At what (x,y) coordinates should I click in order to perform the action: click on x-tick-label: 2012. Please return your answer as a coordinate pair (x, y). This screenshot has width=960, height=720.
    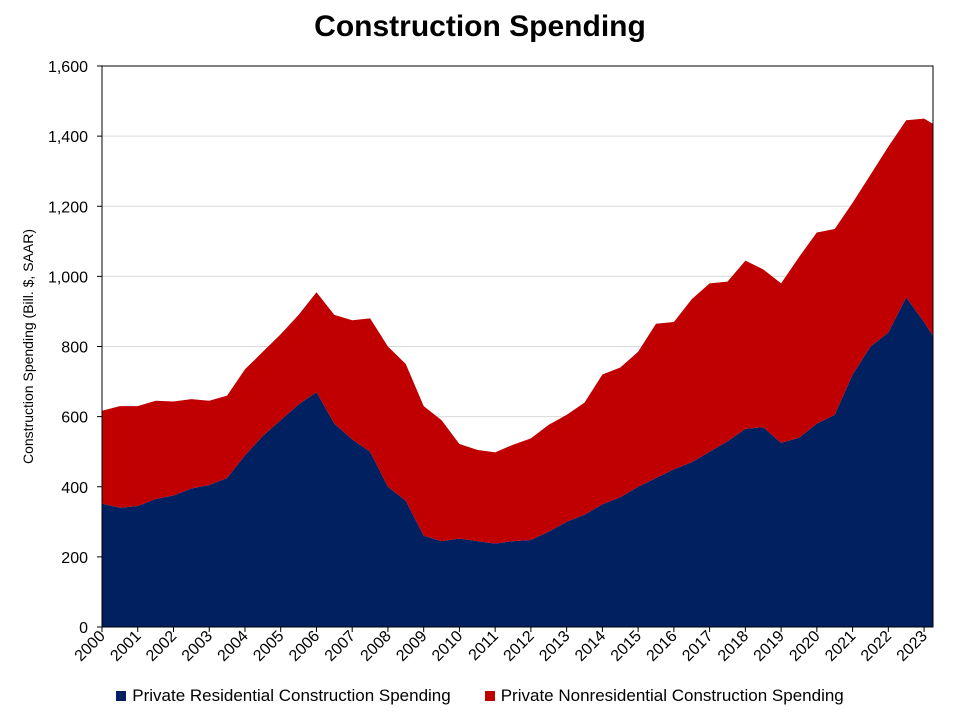
    Looking at the image, I should click on (519, 646).